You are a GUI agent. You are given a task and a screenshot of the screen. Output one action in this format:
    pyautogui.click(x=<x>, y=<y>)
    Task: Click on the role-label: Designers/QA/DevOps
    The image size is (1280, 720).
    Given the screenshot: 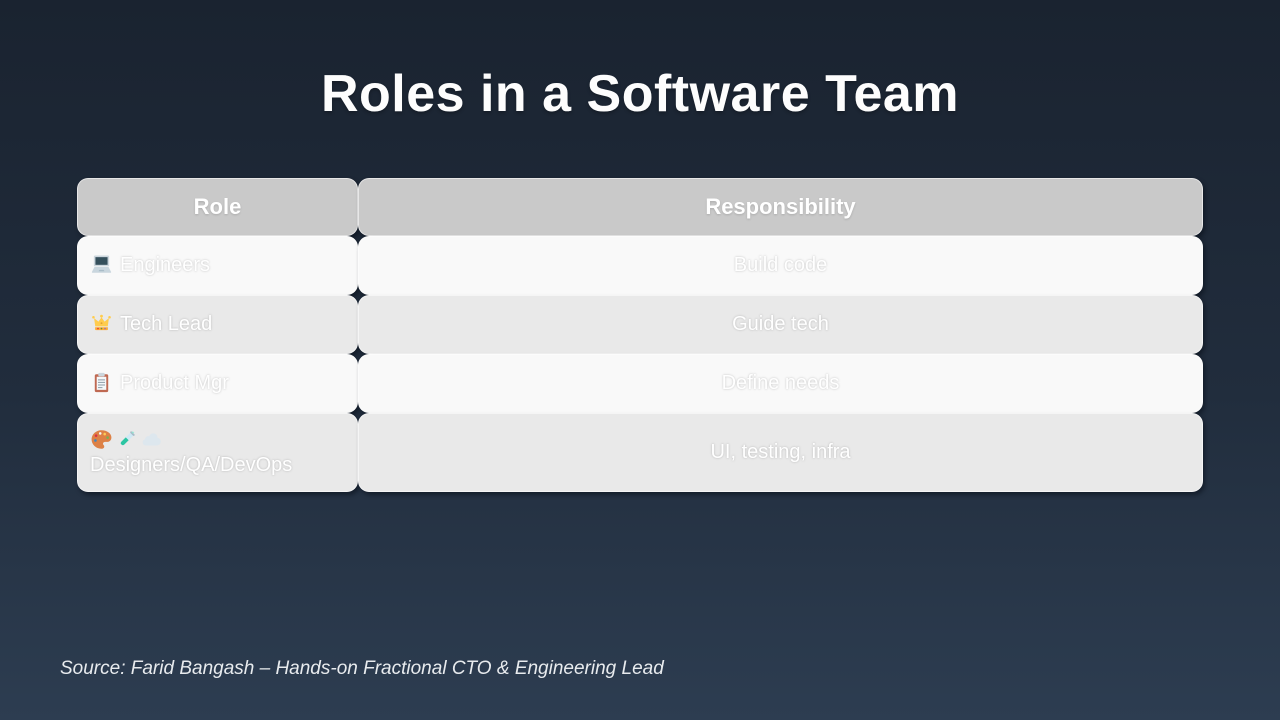 What is the action you would take?
    pyautogui.click(x=191, y=464)
    